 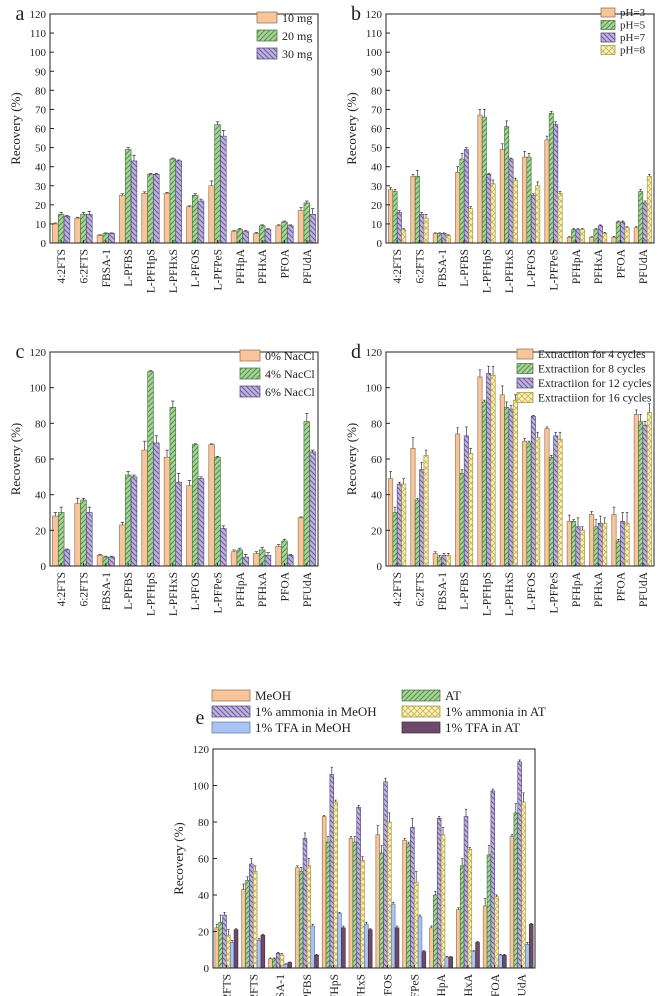 I want to click on panel-letter: c, so click(x=20, y=352).